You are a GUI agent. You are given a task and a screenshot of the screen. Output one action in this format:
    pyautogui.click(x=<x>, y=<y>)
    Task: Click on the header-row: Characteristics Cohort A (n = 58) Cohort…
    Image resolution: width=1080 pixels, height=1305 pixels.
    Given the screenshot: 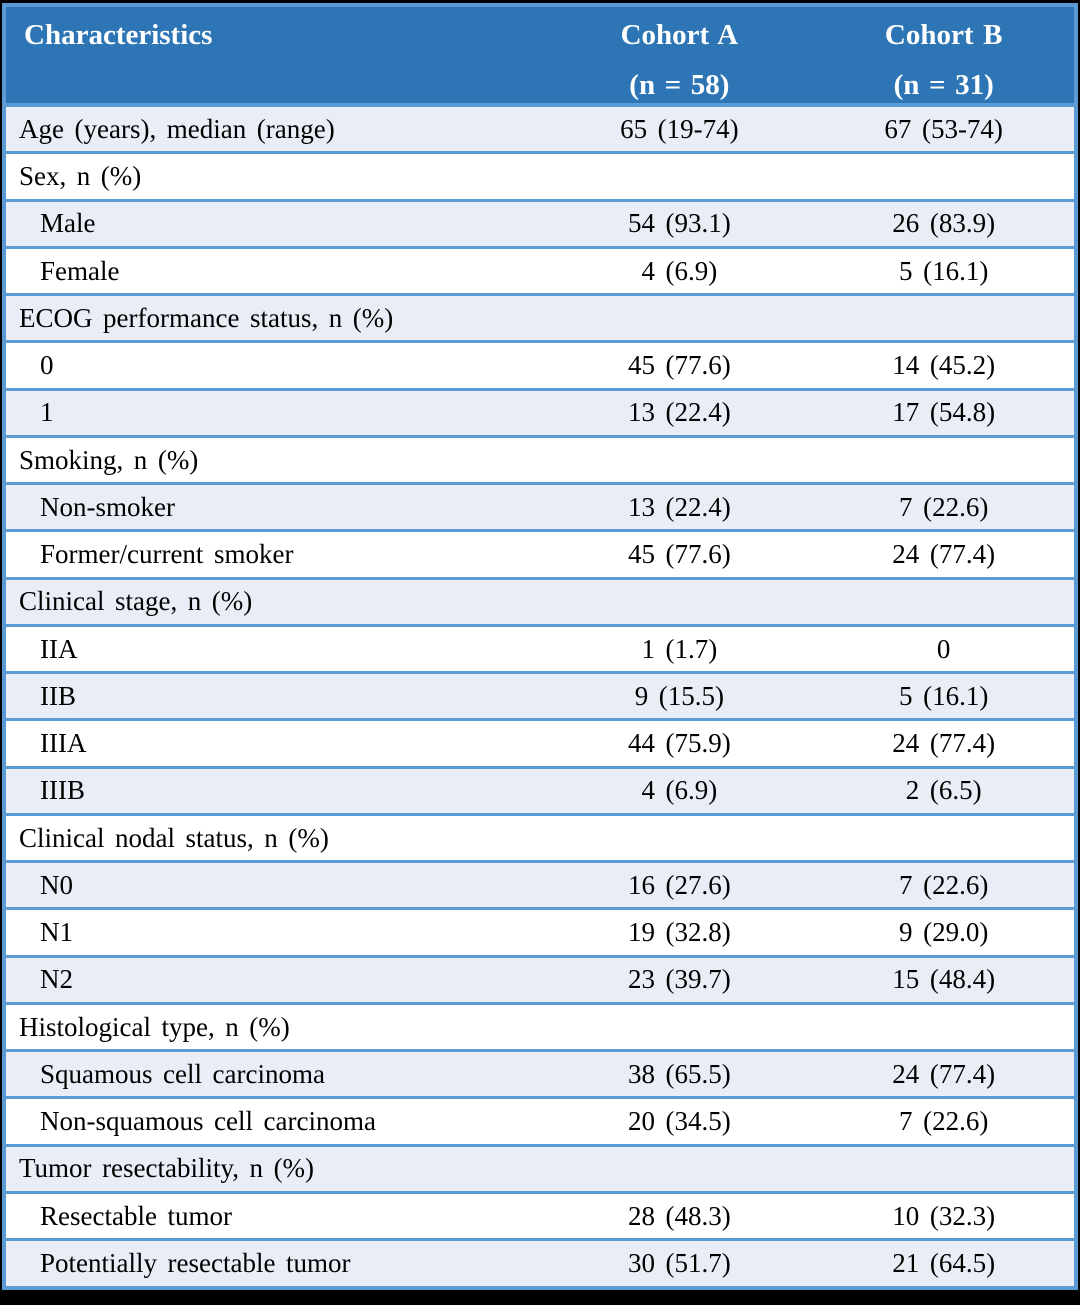 What is the action you would take?
    pyautogui.click(x=540, y=56)
    